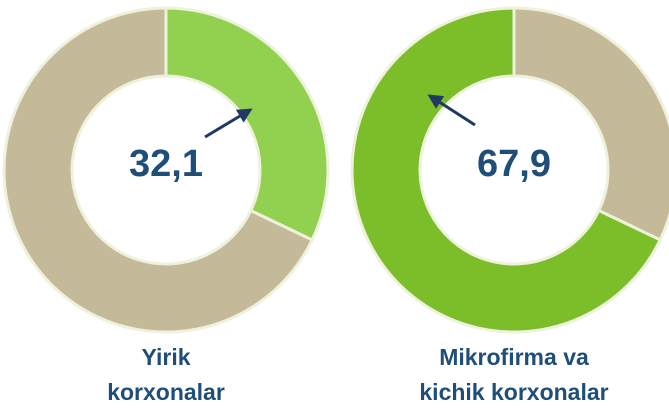 The height and width of the screenshot is (415, 669). What do you see at coordinates (165, 357) in the screenshot?
I see `category-label: Yirik` at bounding box center [165, 357].